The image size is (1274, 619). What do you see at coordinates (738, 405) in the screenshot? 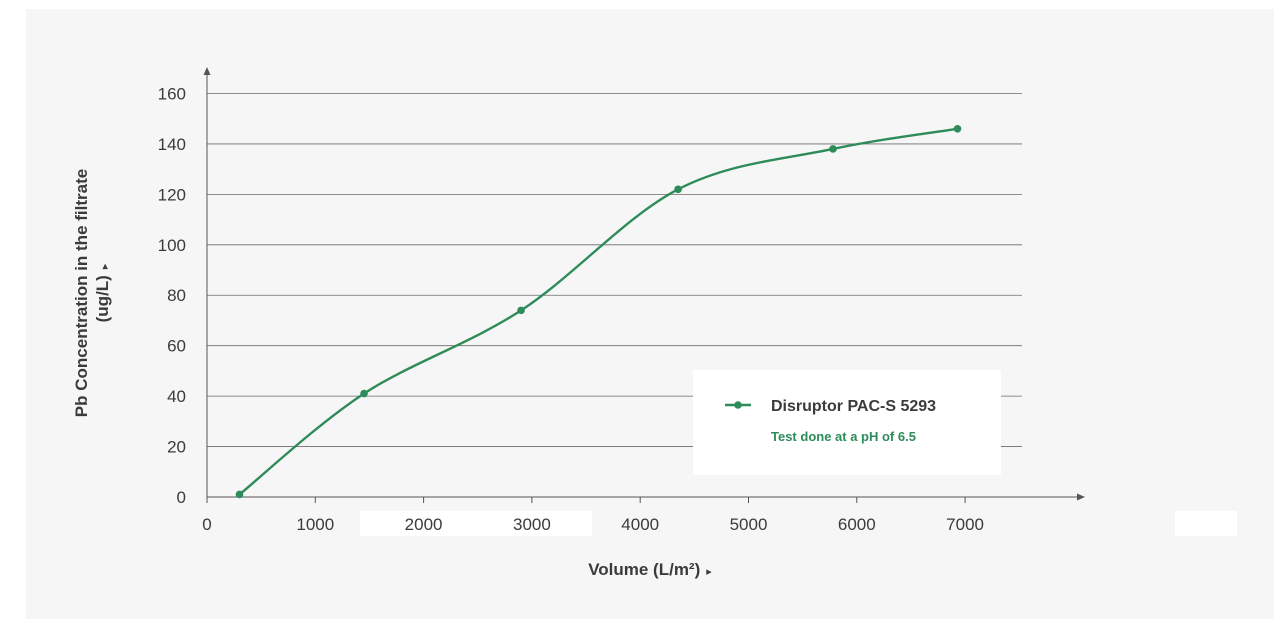
I see `legend-dot-marker` at bounding box center [738, 405].